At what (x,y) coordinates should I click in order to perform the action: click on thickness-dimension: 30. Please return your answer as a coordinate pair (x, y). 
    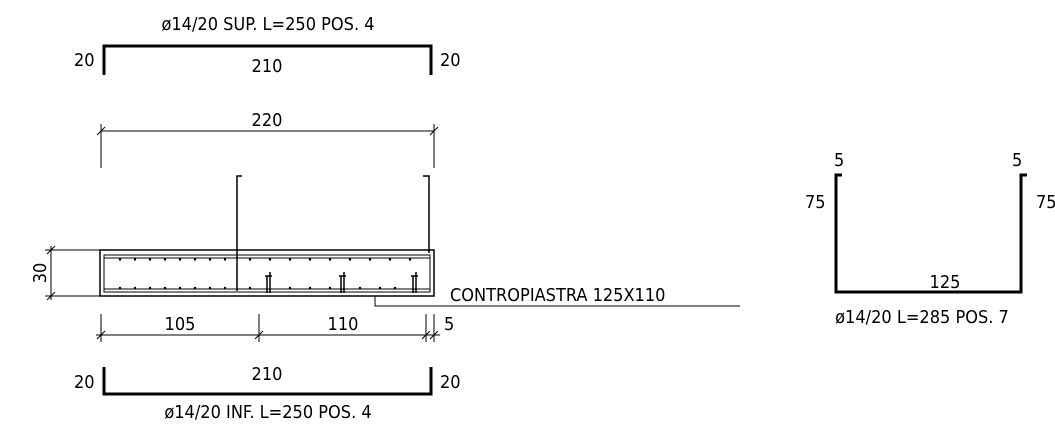
    Looking at the image, I should click on (65, 273).